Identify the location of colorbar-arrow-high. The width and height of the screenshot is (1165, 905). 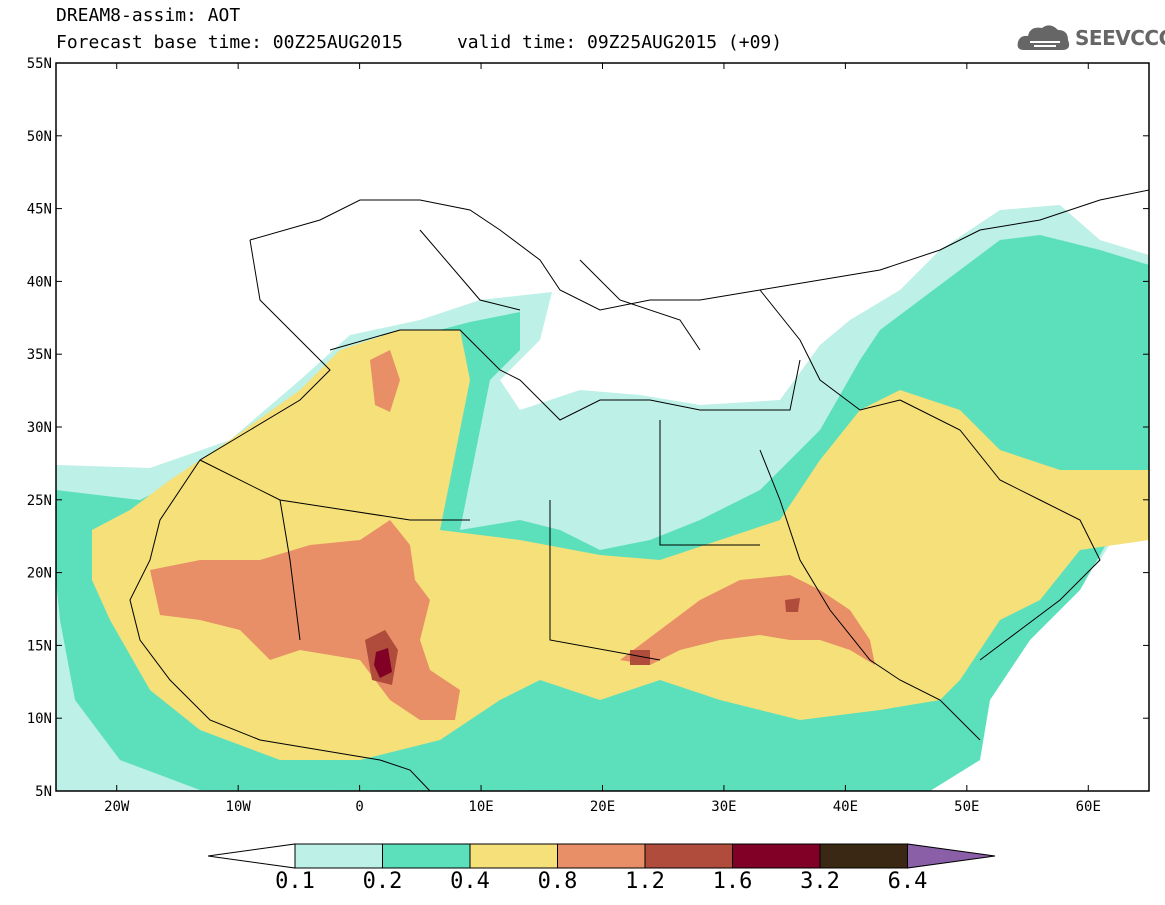
(951, 856).